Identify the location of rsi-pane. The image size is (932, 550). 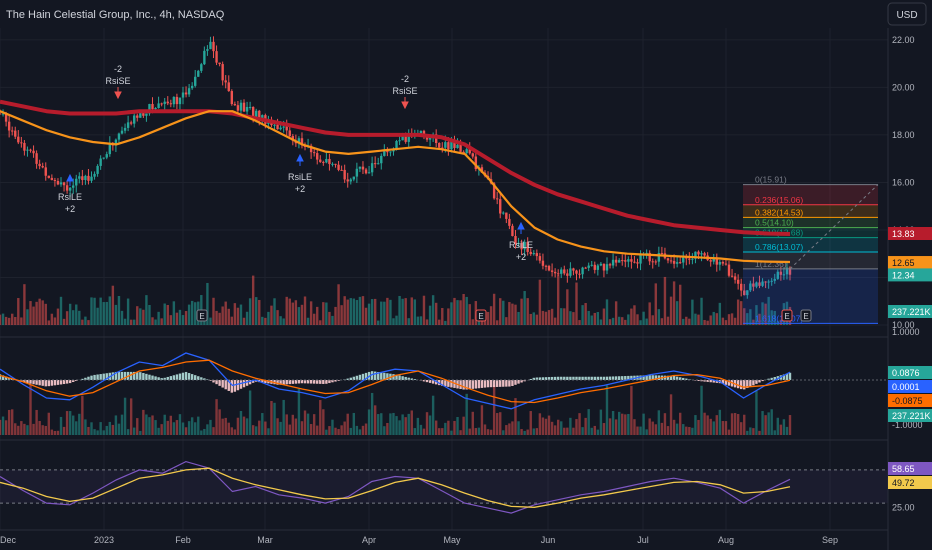
(444, 487).